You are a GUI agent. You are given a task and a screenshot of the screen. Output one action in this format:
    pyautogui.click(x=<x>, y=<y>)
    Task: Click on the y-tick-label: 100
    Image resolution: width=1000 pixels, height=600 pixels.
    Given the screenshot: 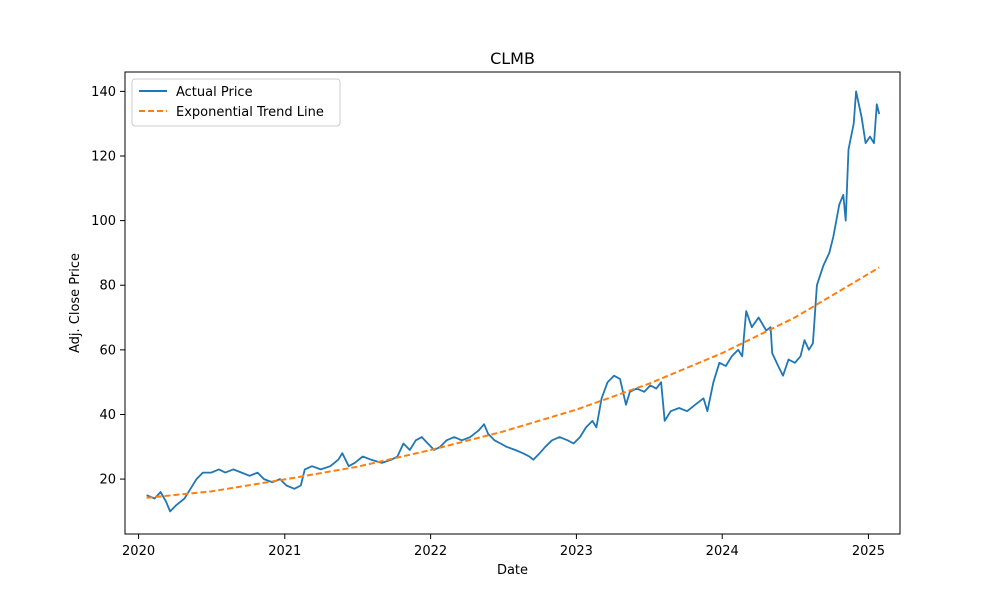 What is the action you would take?
    pyautogui.click(x=103, y=221)
    